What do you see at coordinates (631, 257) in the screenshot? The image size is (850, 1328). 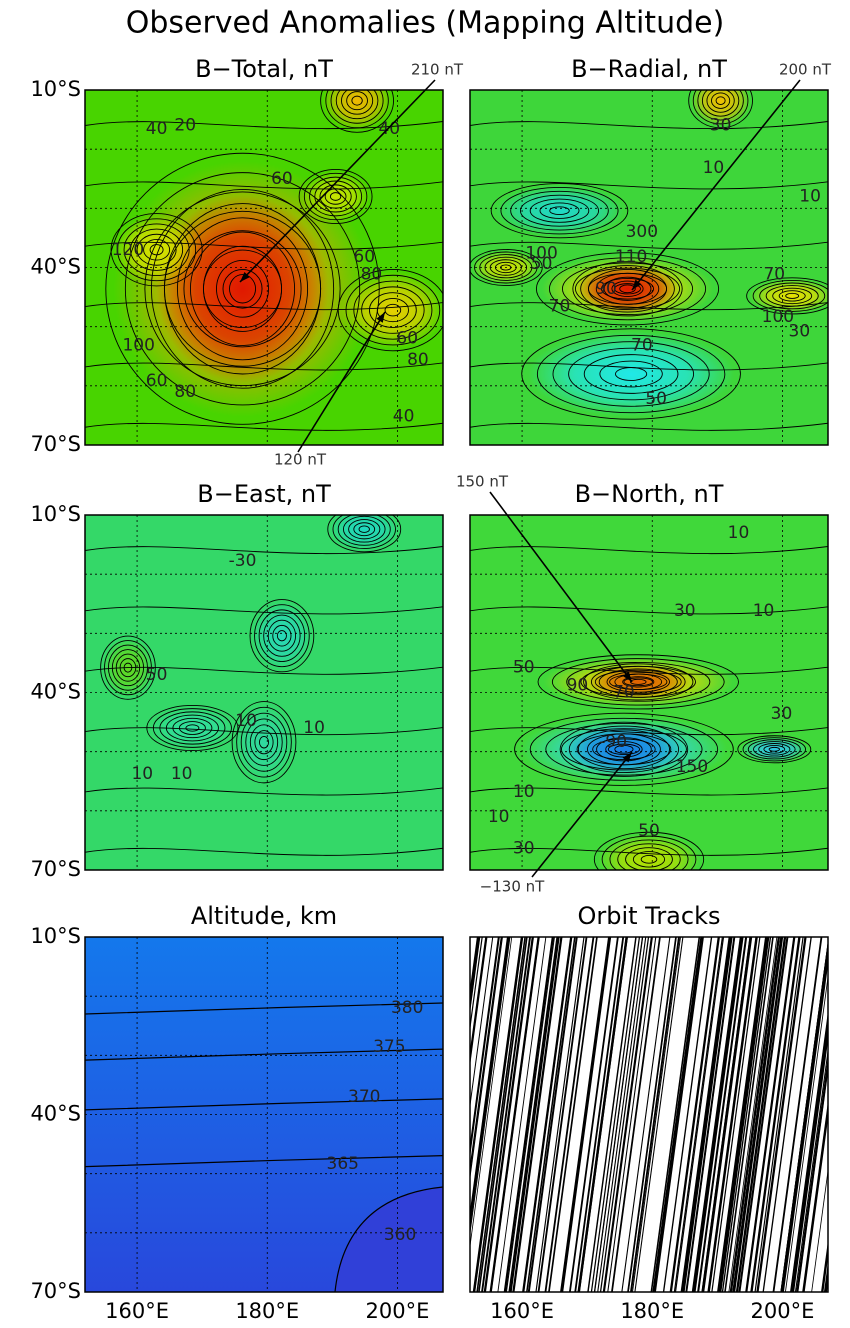 I see `contour-label: 110` at bounding box center [631, 257].